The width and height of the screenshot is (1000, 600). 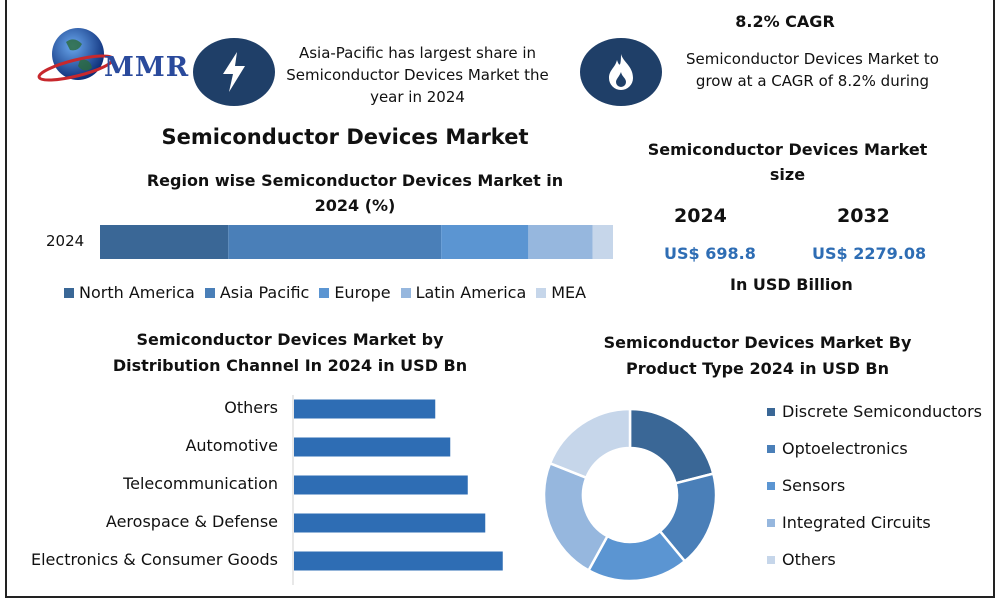 I want to click on channel-bar-chart, so click(x=397, y=490).